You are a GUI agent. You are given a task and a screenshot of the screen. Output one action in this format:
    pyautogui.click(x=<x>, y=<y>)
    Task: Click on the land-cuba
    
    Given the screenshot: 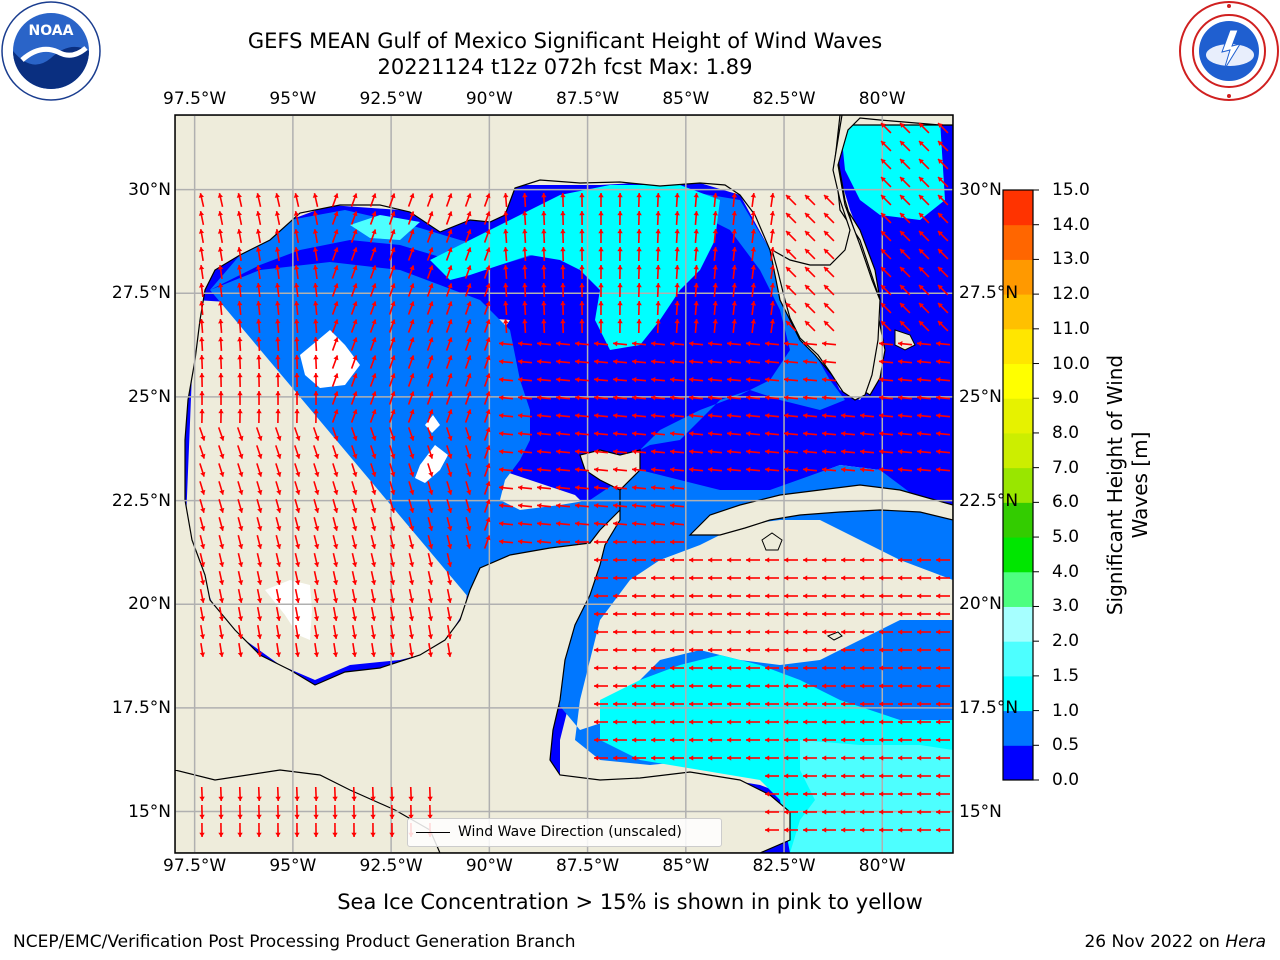 What is the action you would take?
    pyautogui.click(x=820, y=510)
    